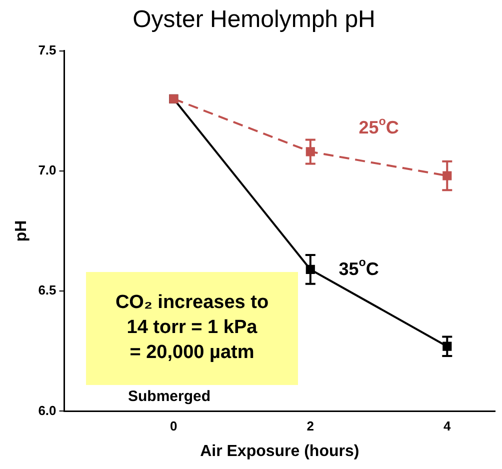  I want to click on annotation: Submerged, so click(169, 396).